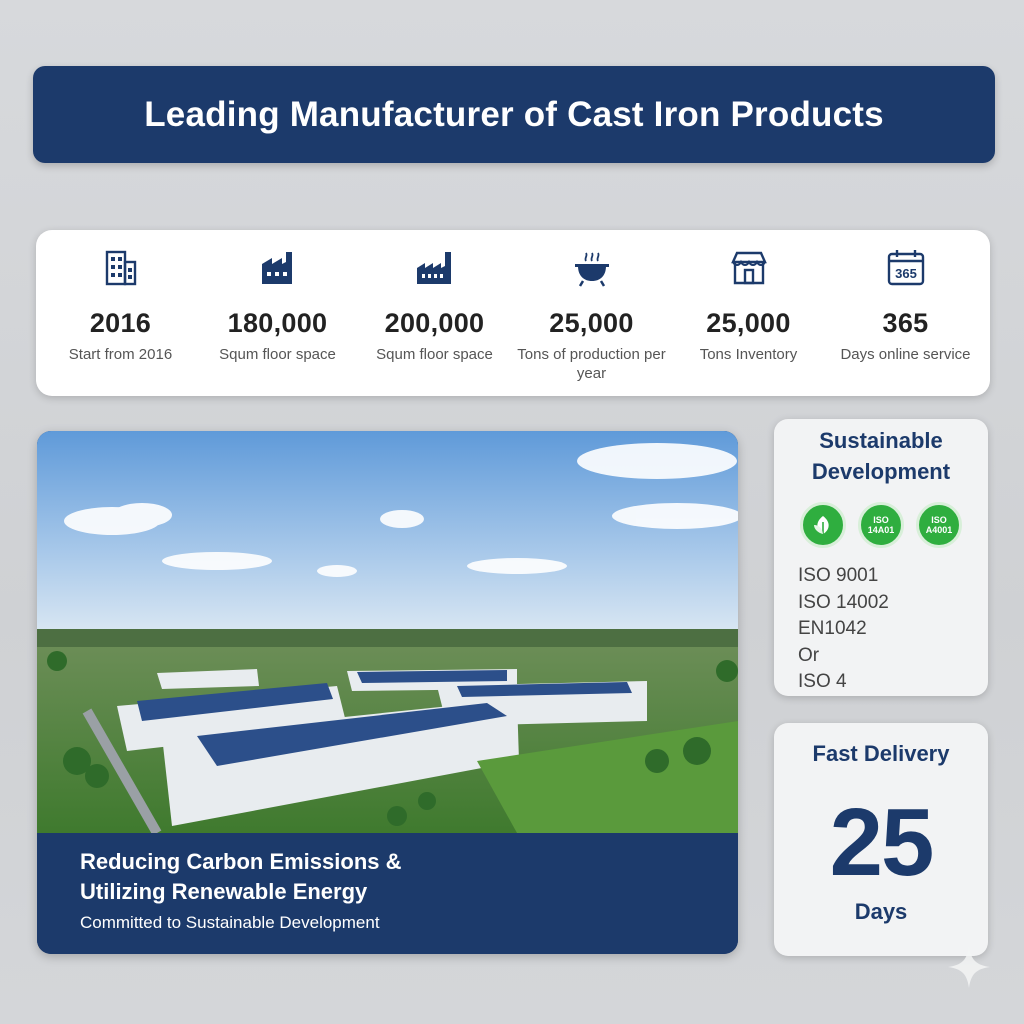 The image size is (1024, 1024). Describe the element at coordinates (224, 891) in the screenshot. I see `feature-headline-line2: Utilizing Renewable Energy` at that location.